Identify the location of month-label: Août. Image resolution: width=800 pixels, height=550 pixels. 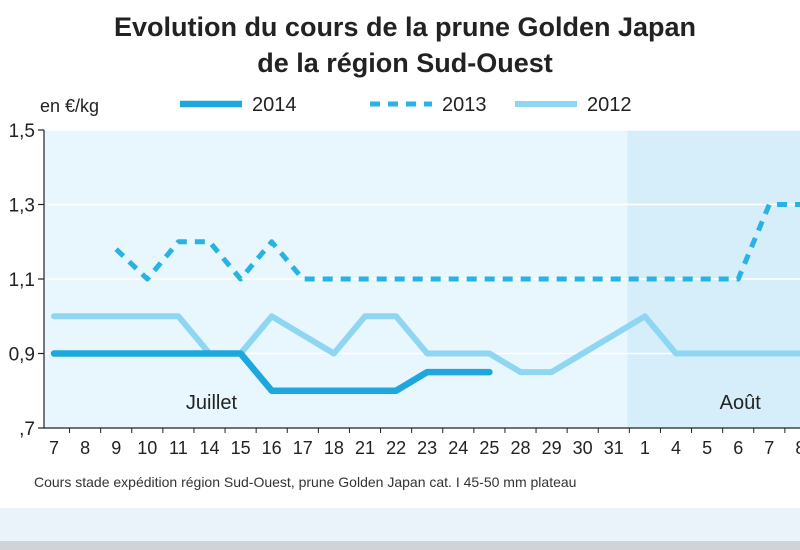
(741, 403).